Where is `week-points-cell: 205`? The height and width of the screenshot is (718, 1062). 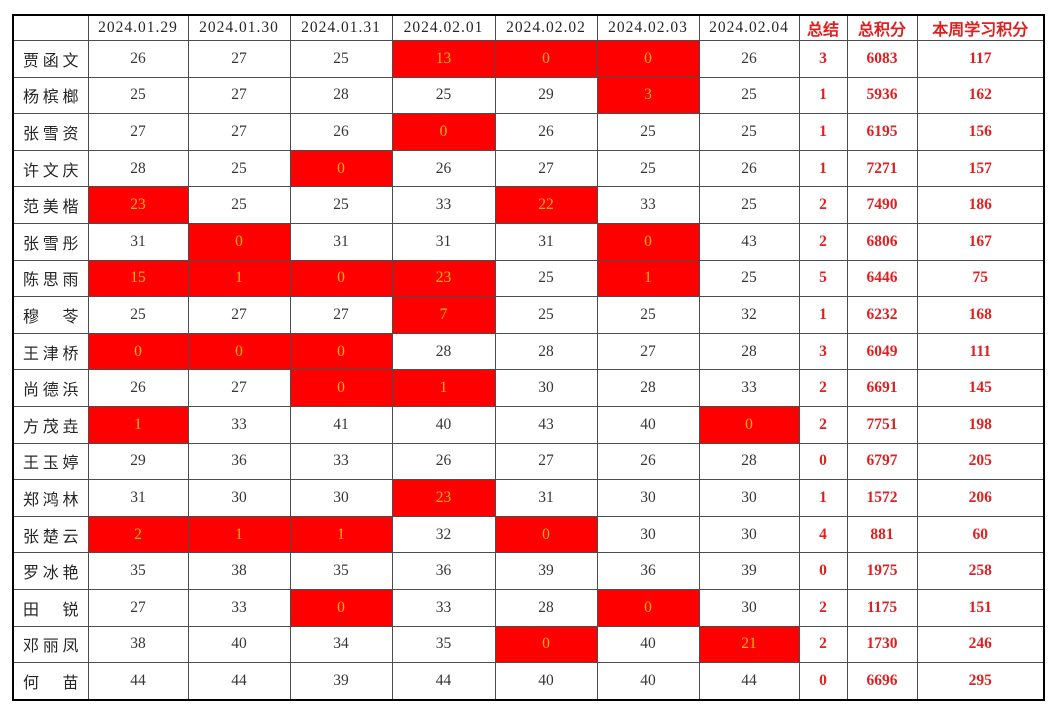
week-points-cell: 205 is located at coordinates (980, 461).